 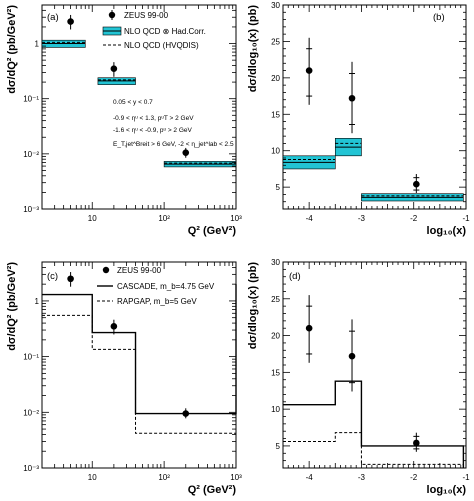 What do you see at coordinates (439, 17) in the screenshot?
I see `panel-label: (b)` at bounding box center [439, 17].